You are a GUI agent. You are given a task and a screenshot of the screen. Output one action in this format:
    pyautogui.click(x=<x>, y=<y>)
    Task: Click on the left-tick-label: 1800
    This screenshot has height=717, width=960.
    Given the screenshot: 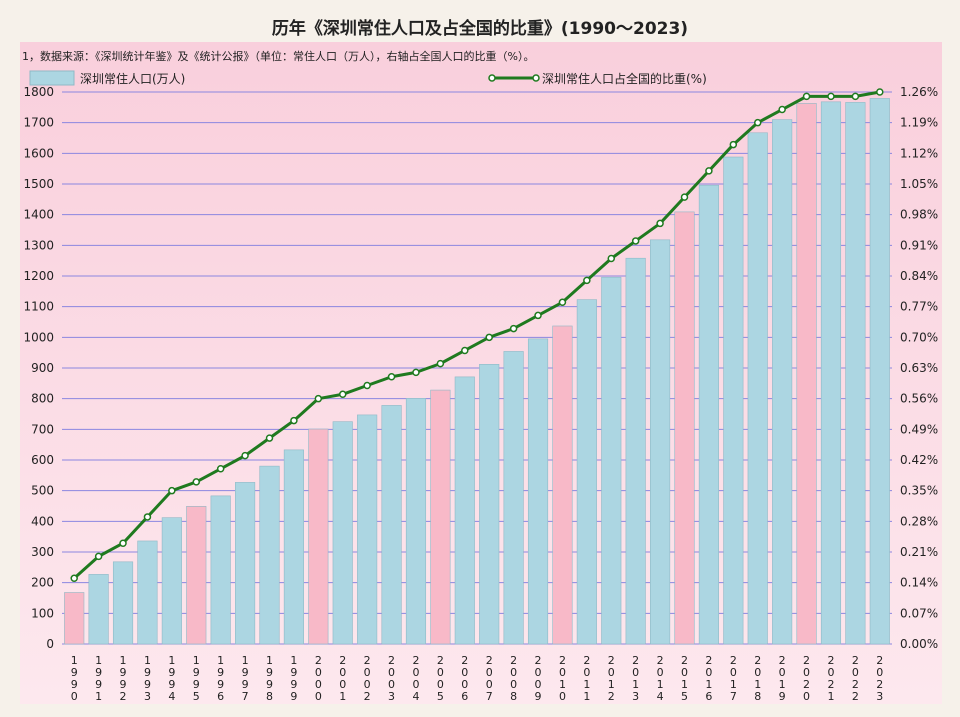 What is the action you would take?
    pyautogui.click(x=38, y=92)
    